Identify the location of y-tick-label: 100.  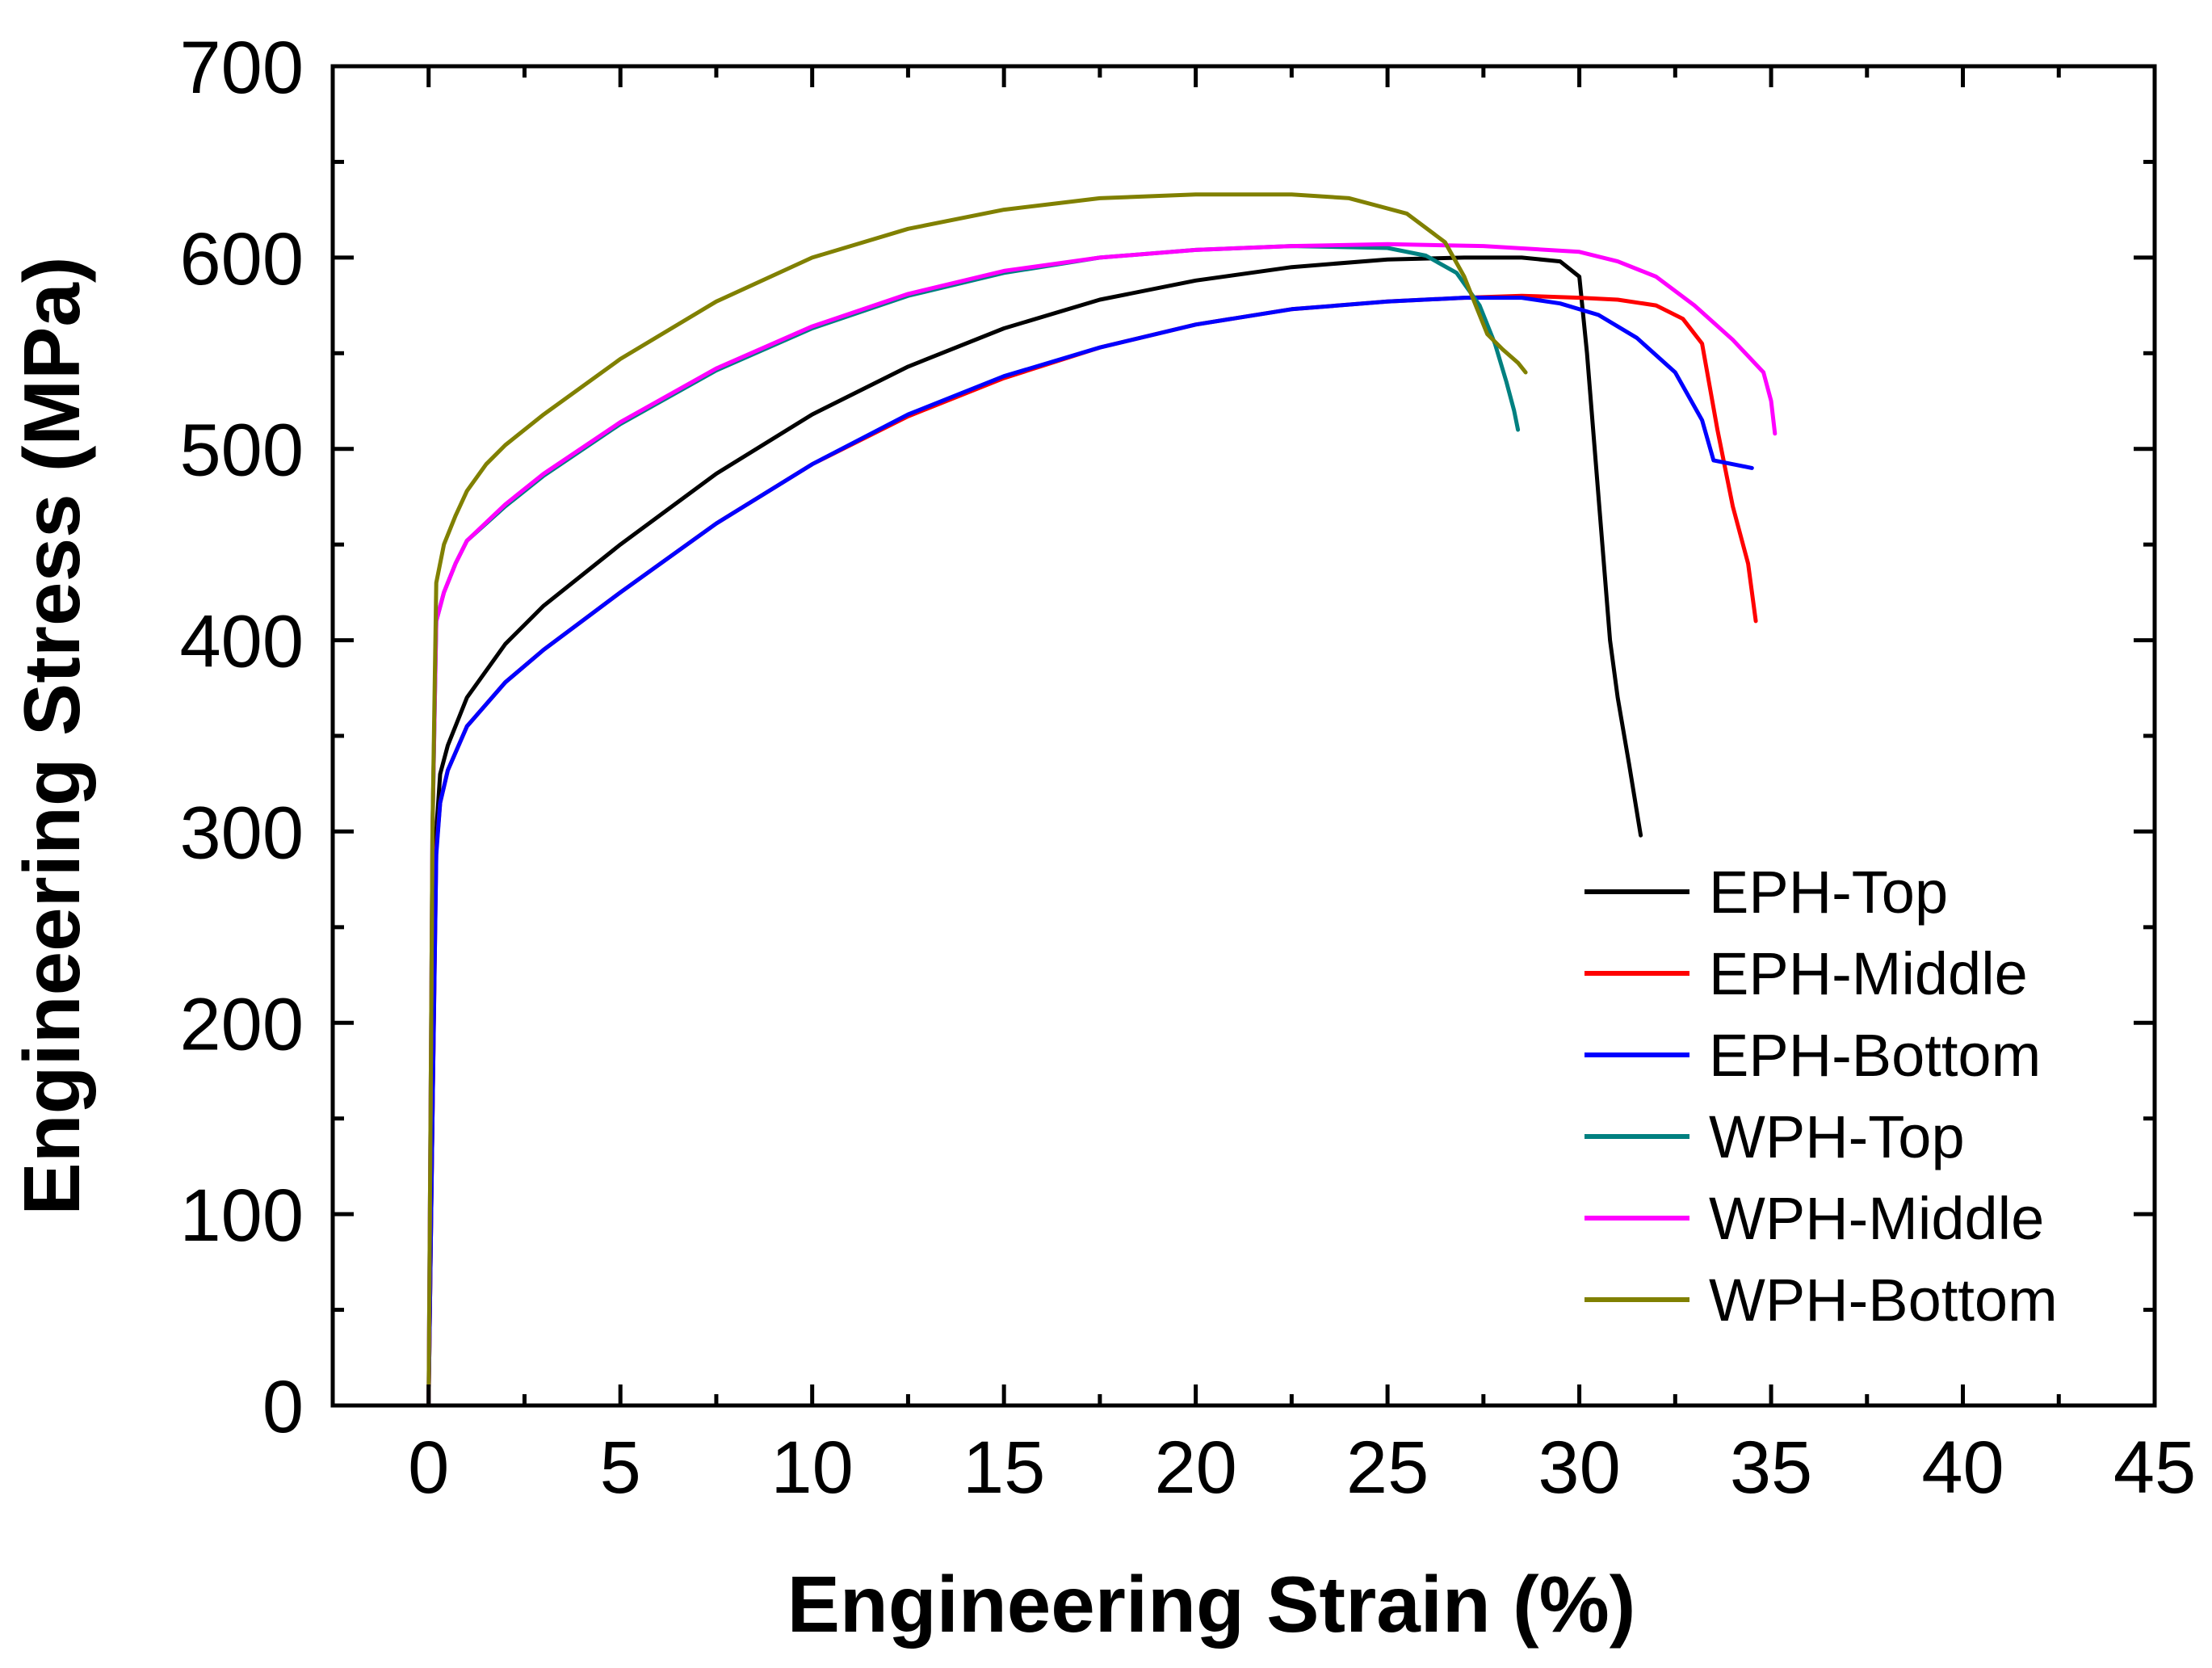
(242, 1215).